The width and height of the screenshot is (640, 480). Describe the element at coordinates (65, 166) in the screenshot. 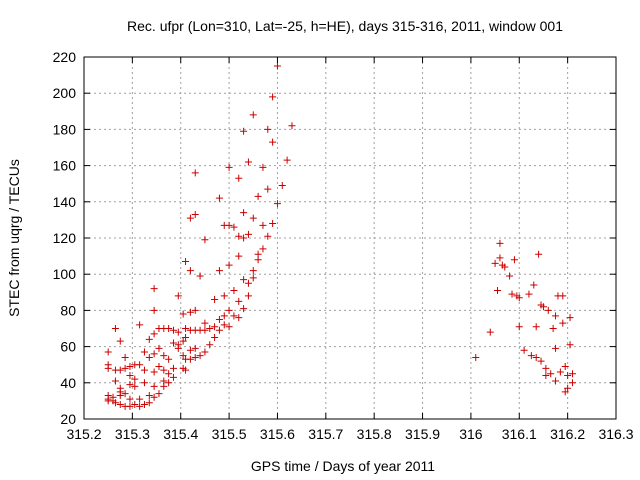

I see `y-tick-label: 160` at that location.